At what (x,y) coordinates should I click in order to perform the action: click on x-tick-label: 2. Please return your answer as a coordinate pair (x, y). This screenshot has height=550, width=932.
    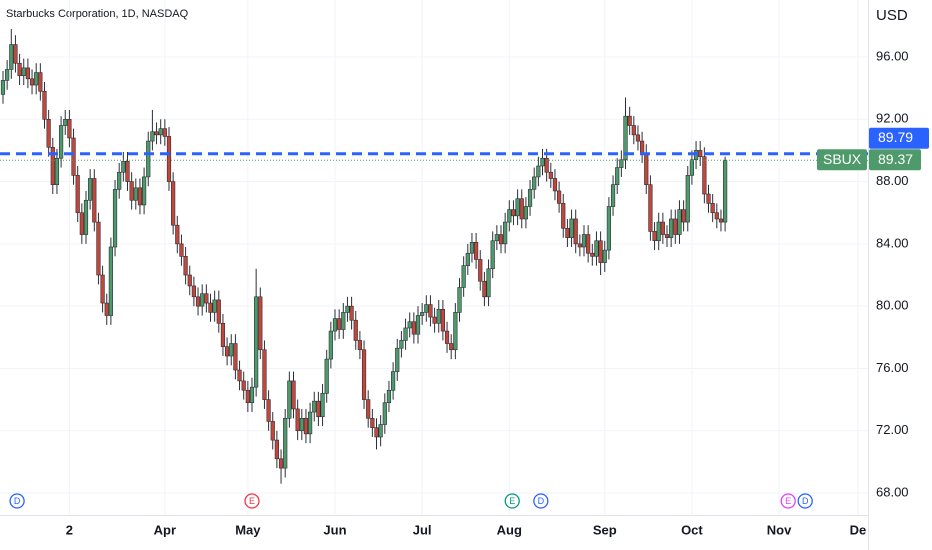
    Looking at the image, I should click on (69, 529).